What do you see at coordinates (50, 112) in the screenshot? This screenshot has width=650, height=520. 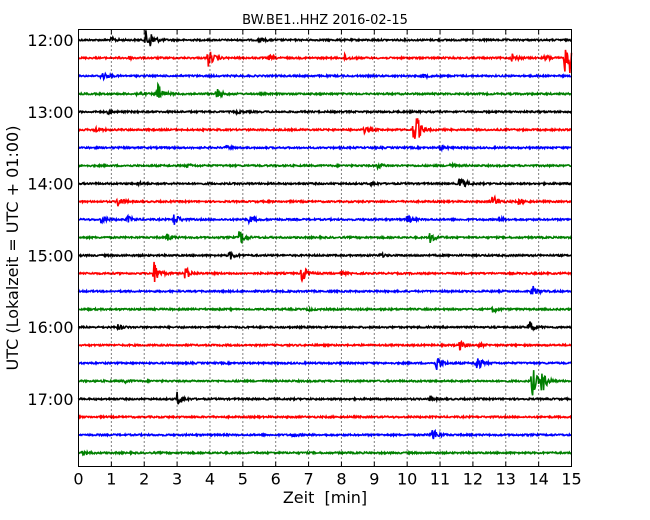 I see `y-tick-label: 13:00` at bounding box center [50, 112].